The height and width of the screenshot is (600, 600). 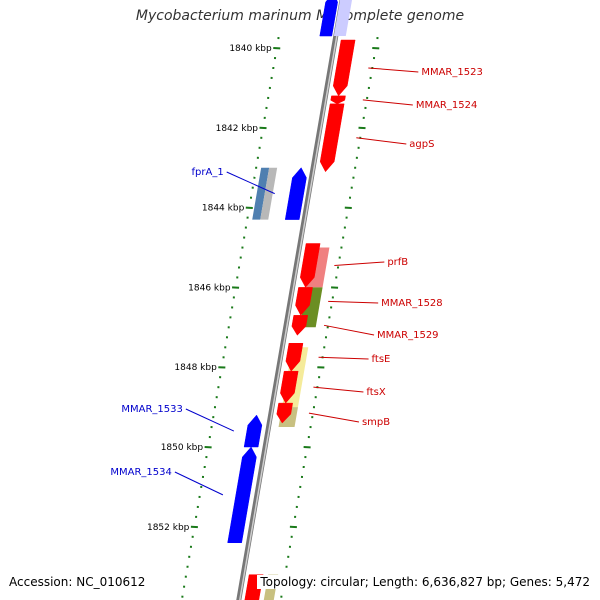 What do you see at coordinates (408, 335) in the screenshot?
I see `gene-label: MMAR_1529` at bounding box center [408, 335].